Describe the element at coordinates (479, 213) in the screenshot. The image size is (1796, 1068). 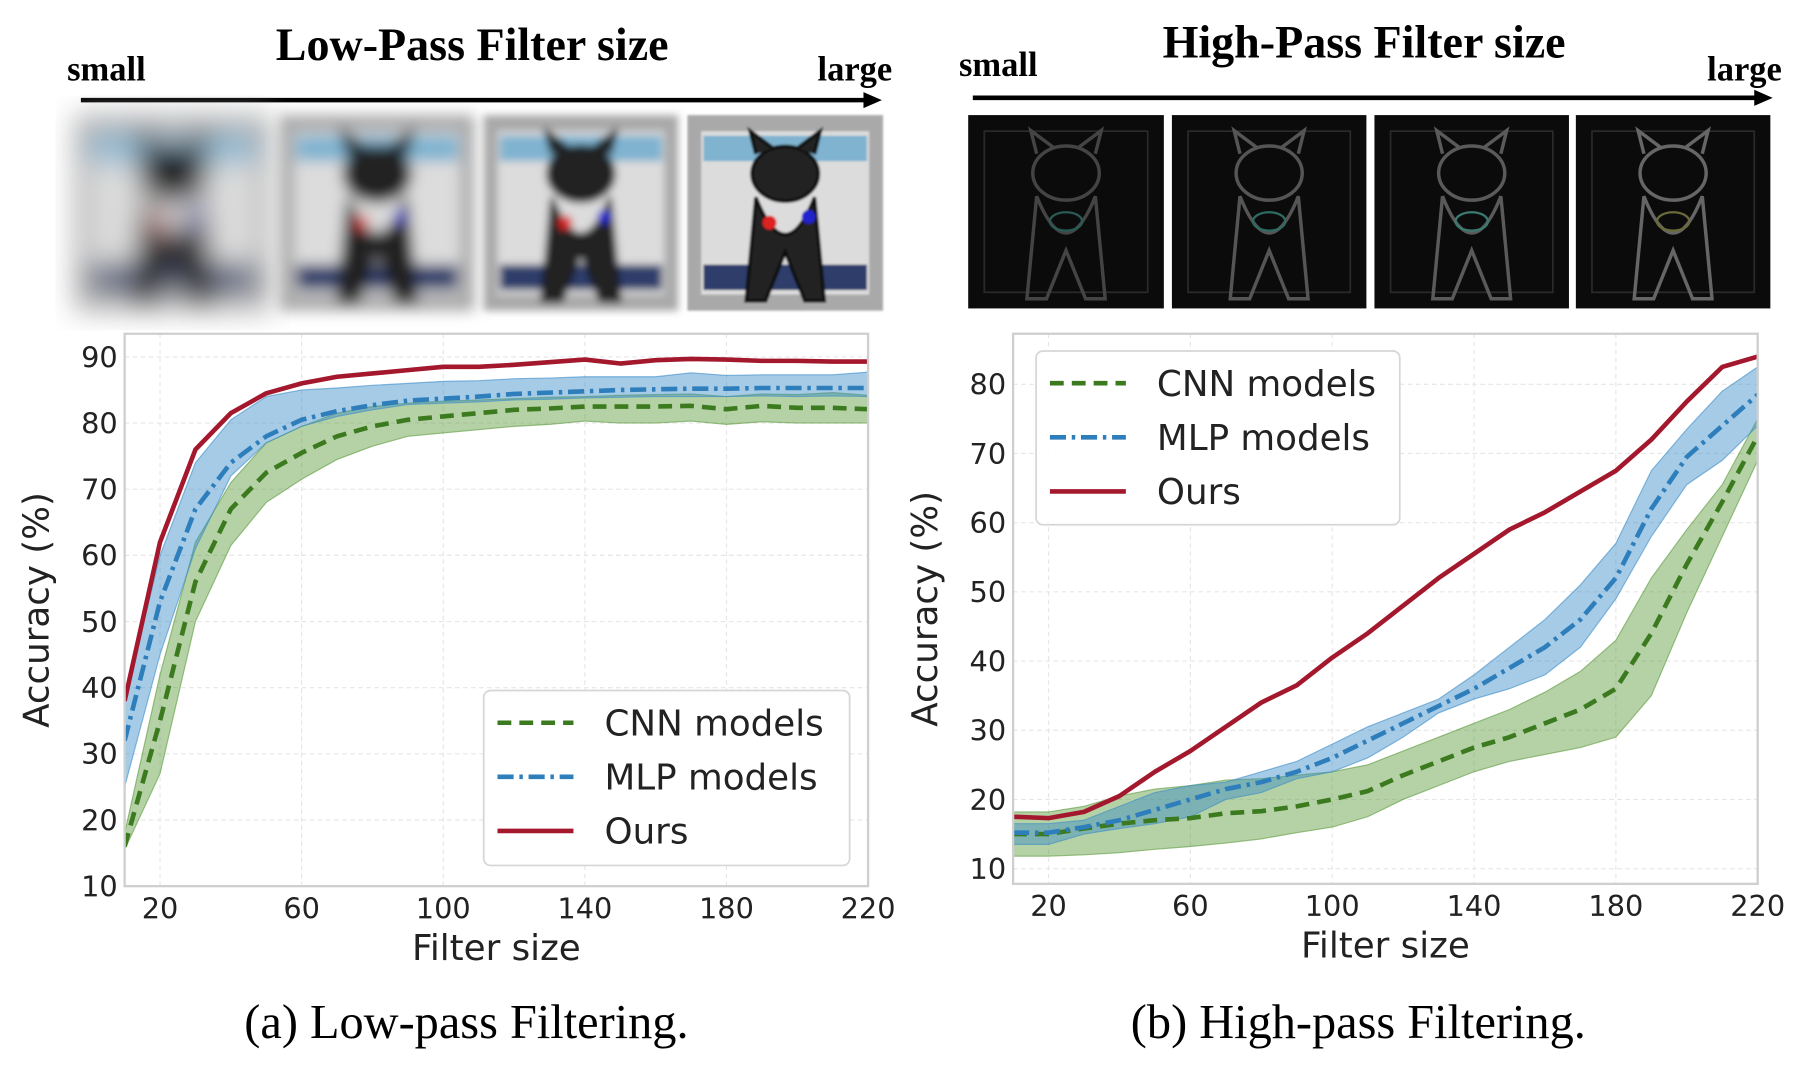
I see `panel-a-thumbnails` at that location.